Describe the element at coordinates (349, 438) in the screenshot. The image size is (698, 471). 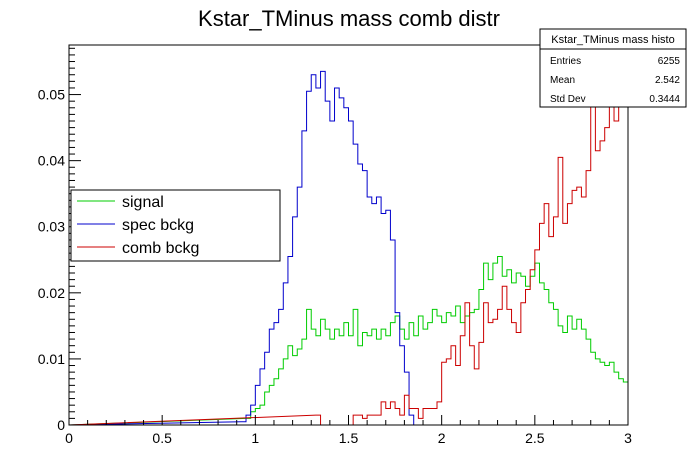
I see `x-tick-label: 1.5` at that location.